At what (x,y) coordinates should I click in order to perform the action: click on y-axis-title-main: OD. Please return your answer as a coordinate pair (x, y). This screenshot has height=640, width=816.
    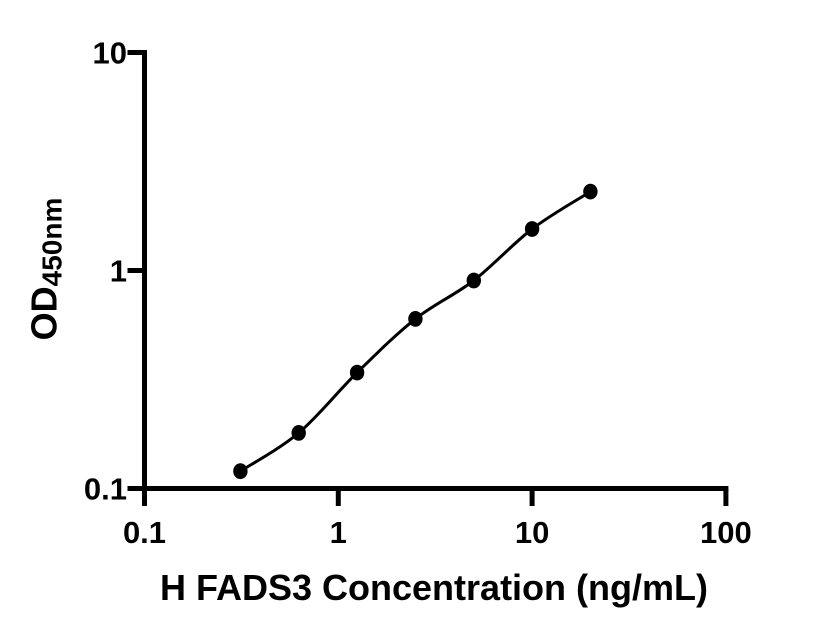
    Looking at the image, I should click on (44, 313).